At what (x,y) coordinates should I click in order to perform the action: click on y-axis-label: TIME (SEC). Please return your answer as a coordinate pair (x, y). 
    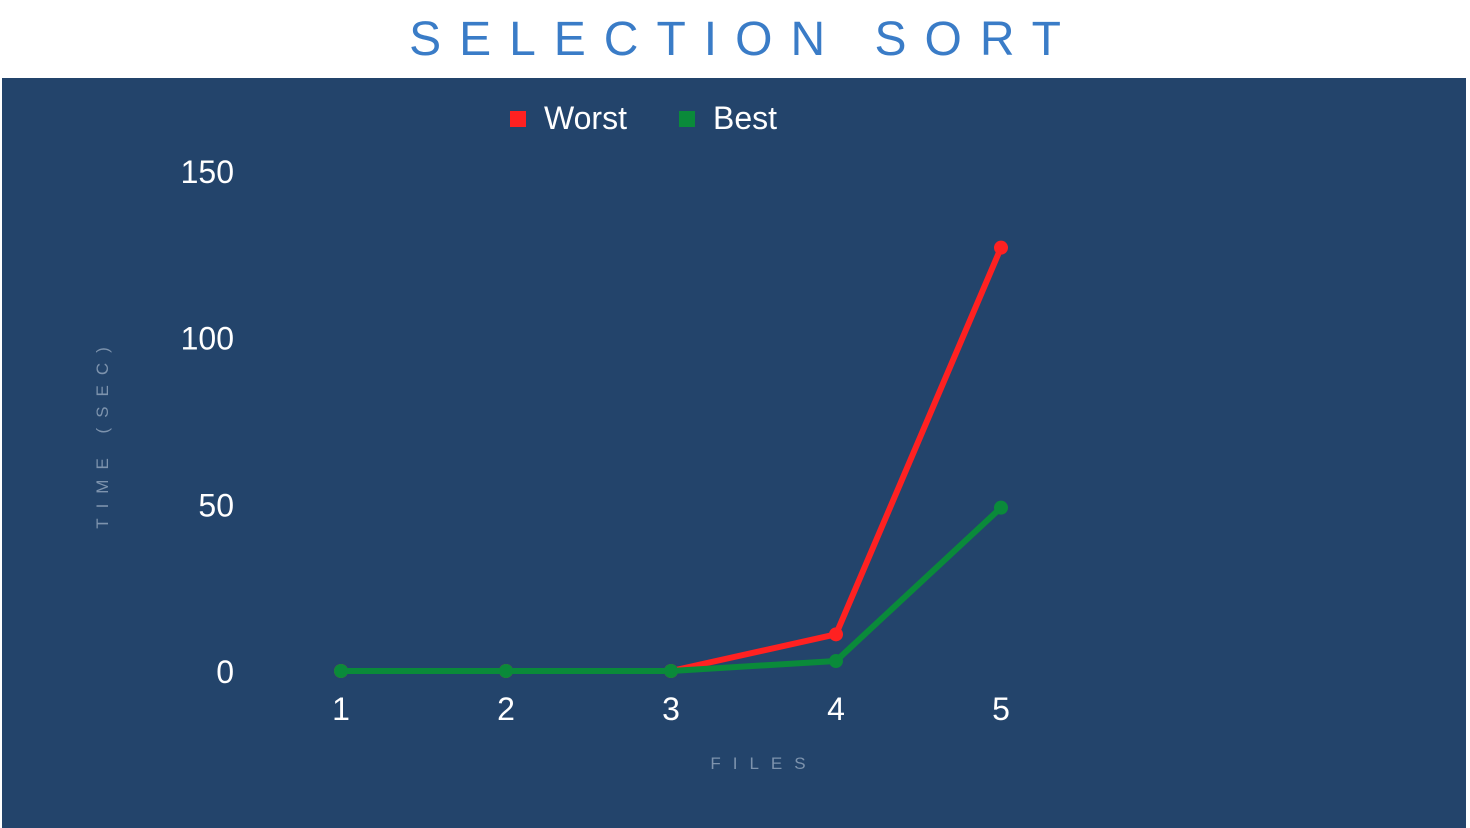
    Looking at the image, I should click on (102, 433).